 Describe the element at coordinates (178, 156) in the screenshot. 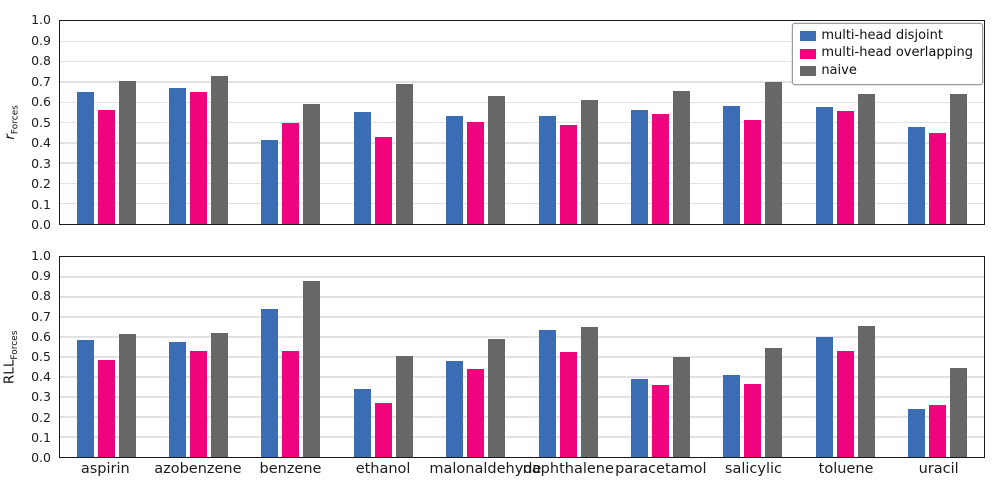

I see `bar-azobenzene-multi-head-disjoint` at that location.